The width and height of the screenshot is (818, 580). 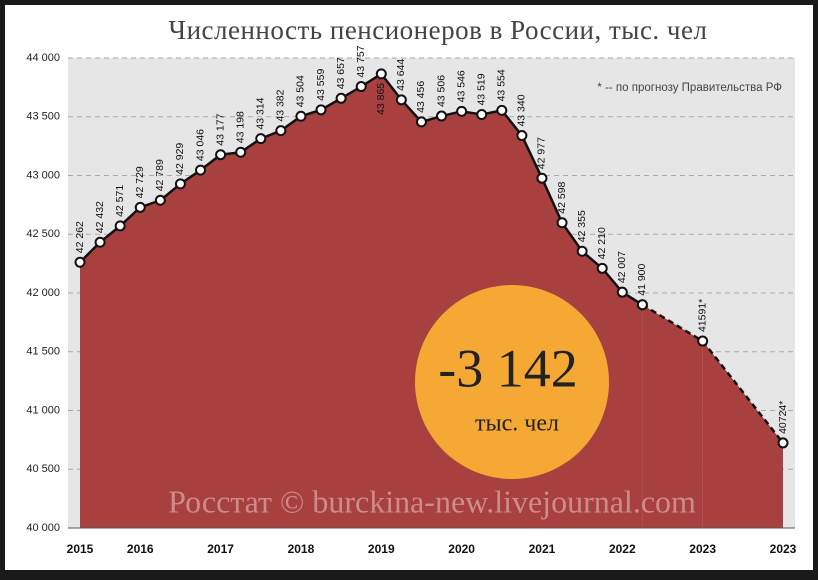 I want to click on x-tick-label: 2022, so click(x=622, y=549).